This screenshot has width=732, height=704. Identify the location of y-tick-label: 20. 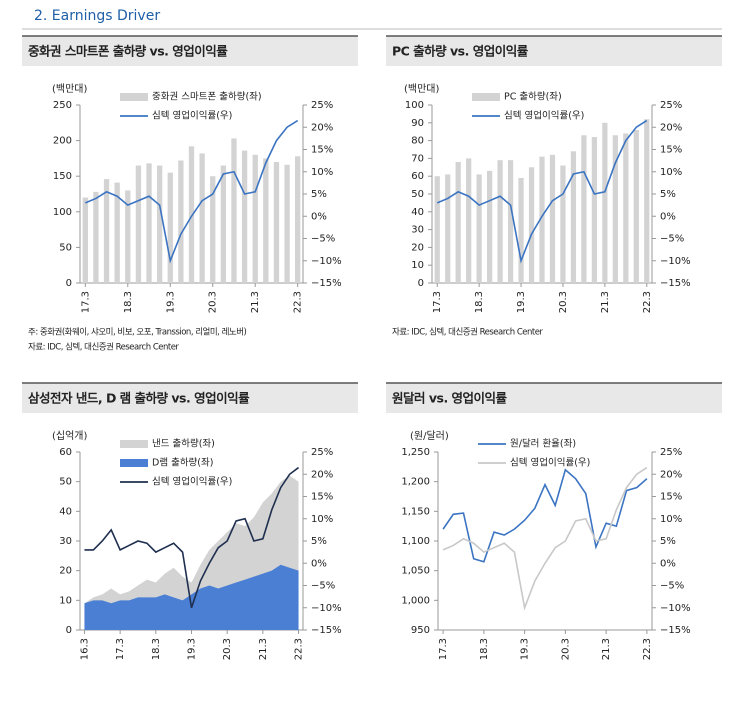
(417, 247).